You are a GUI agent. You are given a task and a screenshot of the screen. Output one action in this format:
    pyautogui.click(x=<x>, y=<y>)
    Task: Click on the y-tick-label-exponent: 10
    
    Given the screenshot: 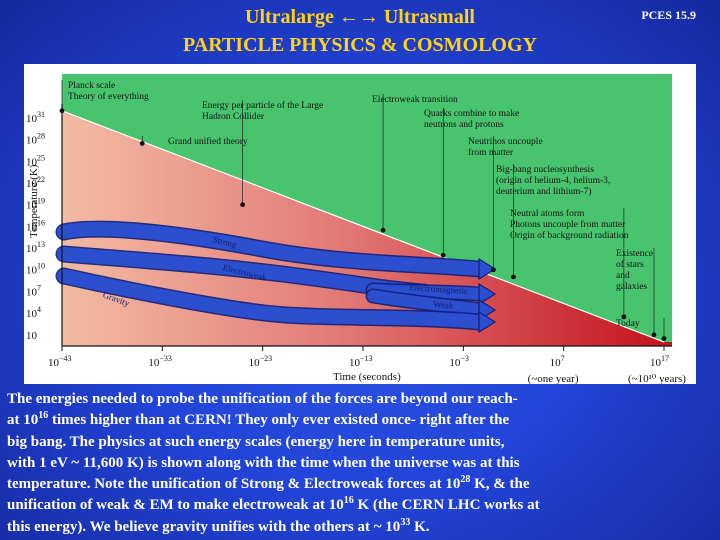 What is the action you would take?
    pyautogui.click(x=41, y=266)
    